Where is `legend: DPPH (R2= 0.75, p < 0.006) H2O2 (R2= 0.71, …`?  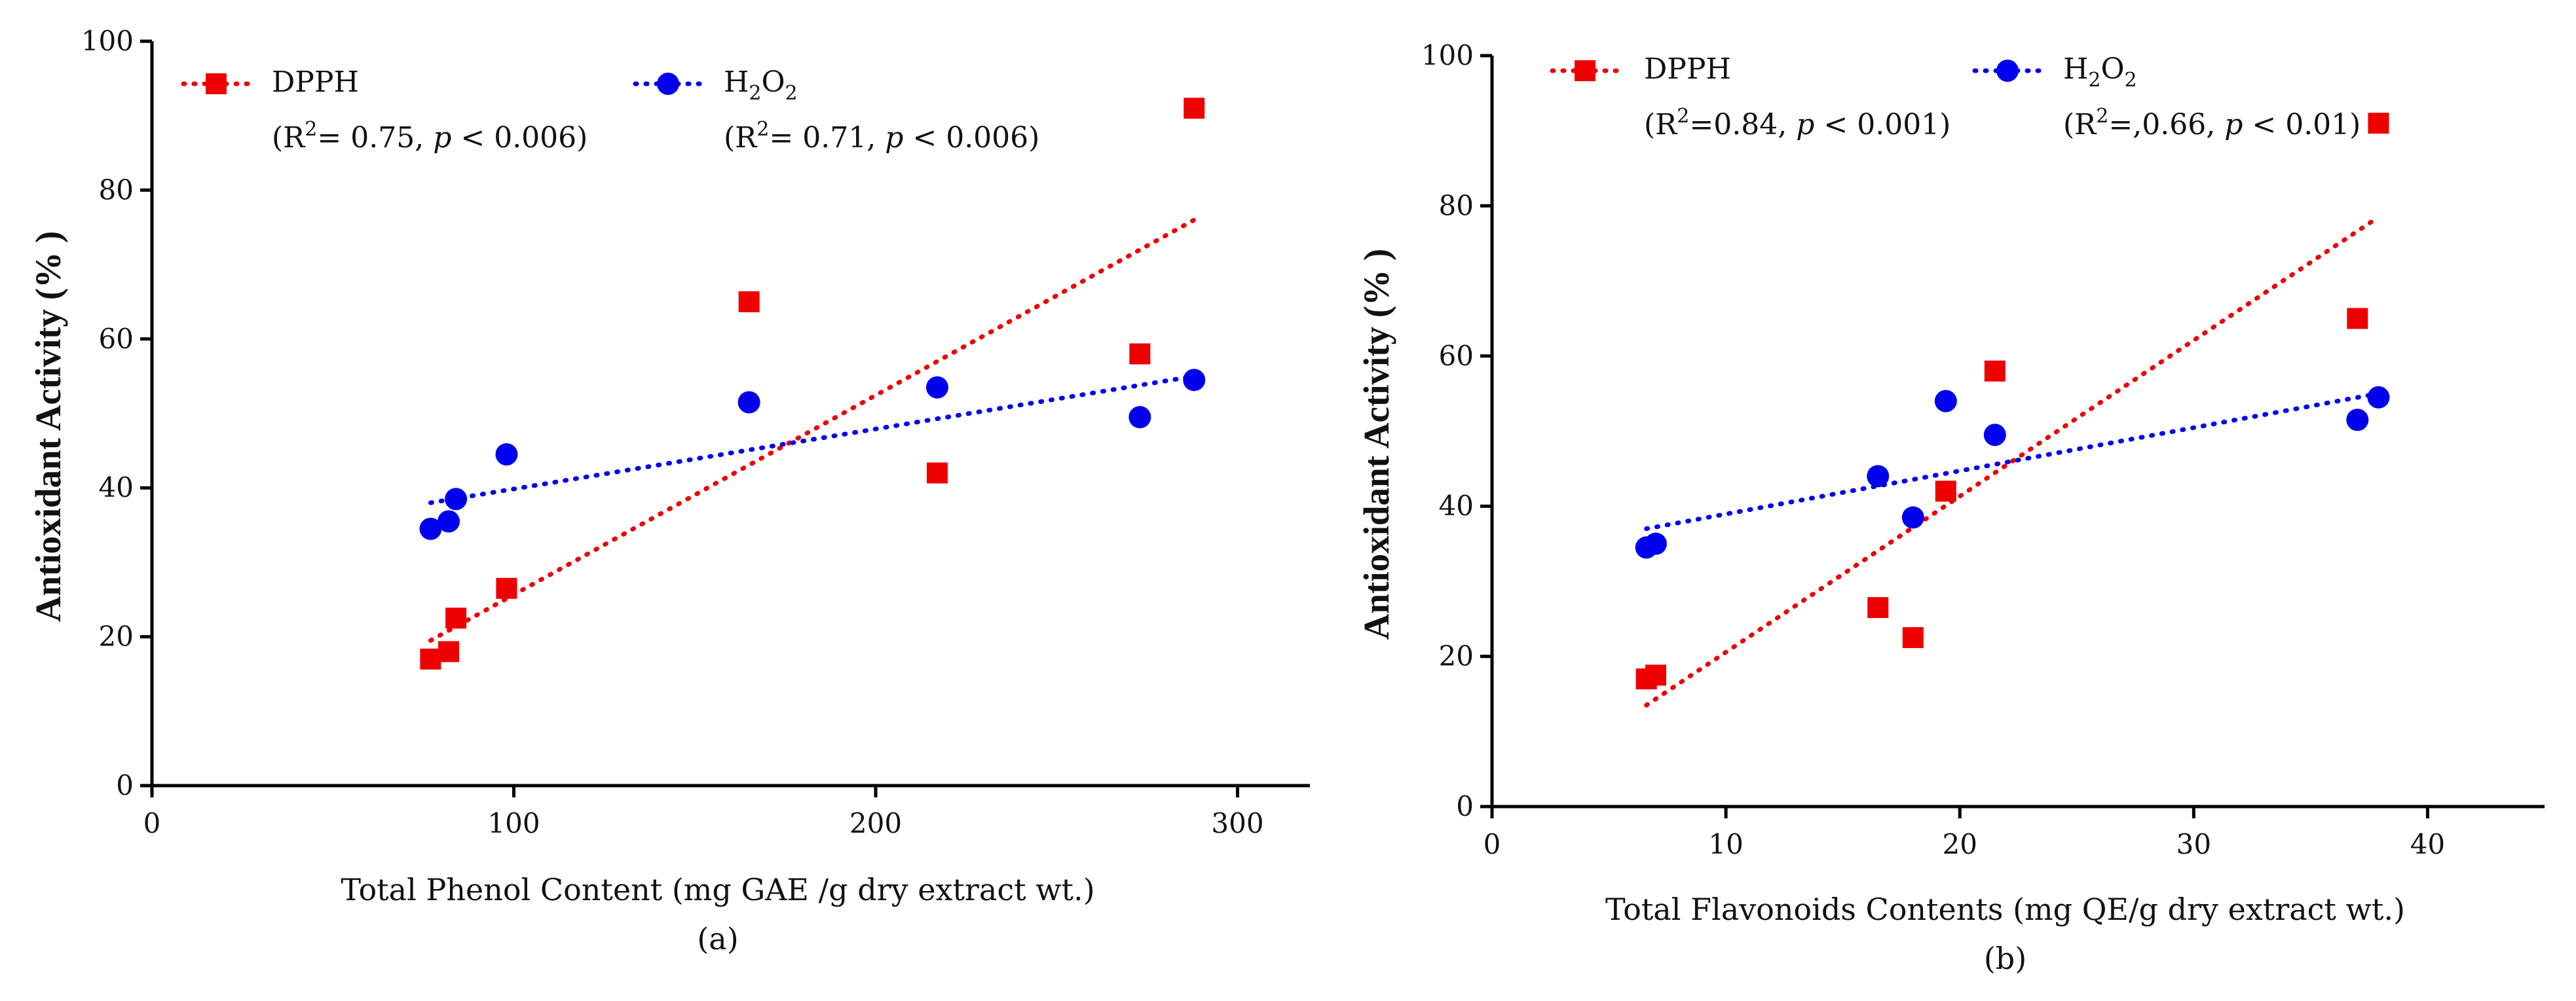
legend: DPPH (R2= 0.75, p < 0.006) H2O2 (R2= 0.71, … is located at coordinates (610, 110).